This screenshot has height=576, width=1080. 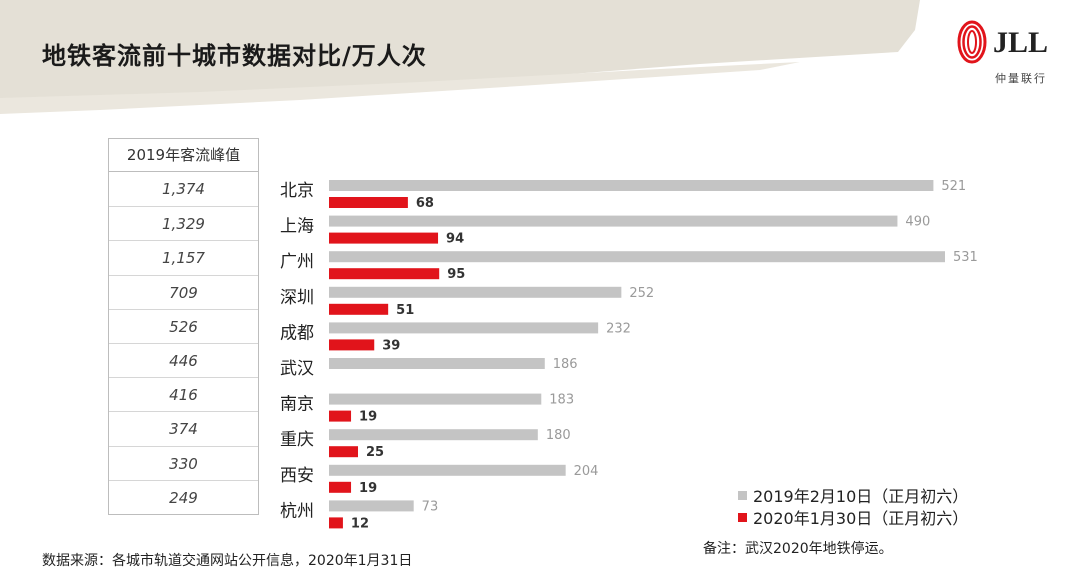 What do you see at coordinates (456, 274) in the screenshot?
I see `data-label-2020: 95` at bounding box center [456, 274].